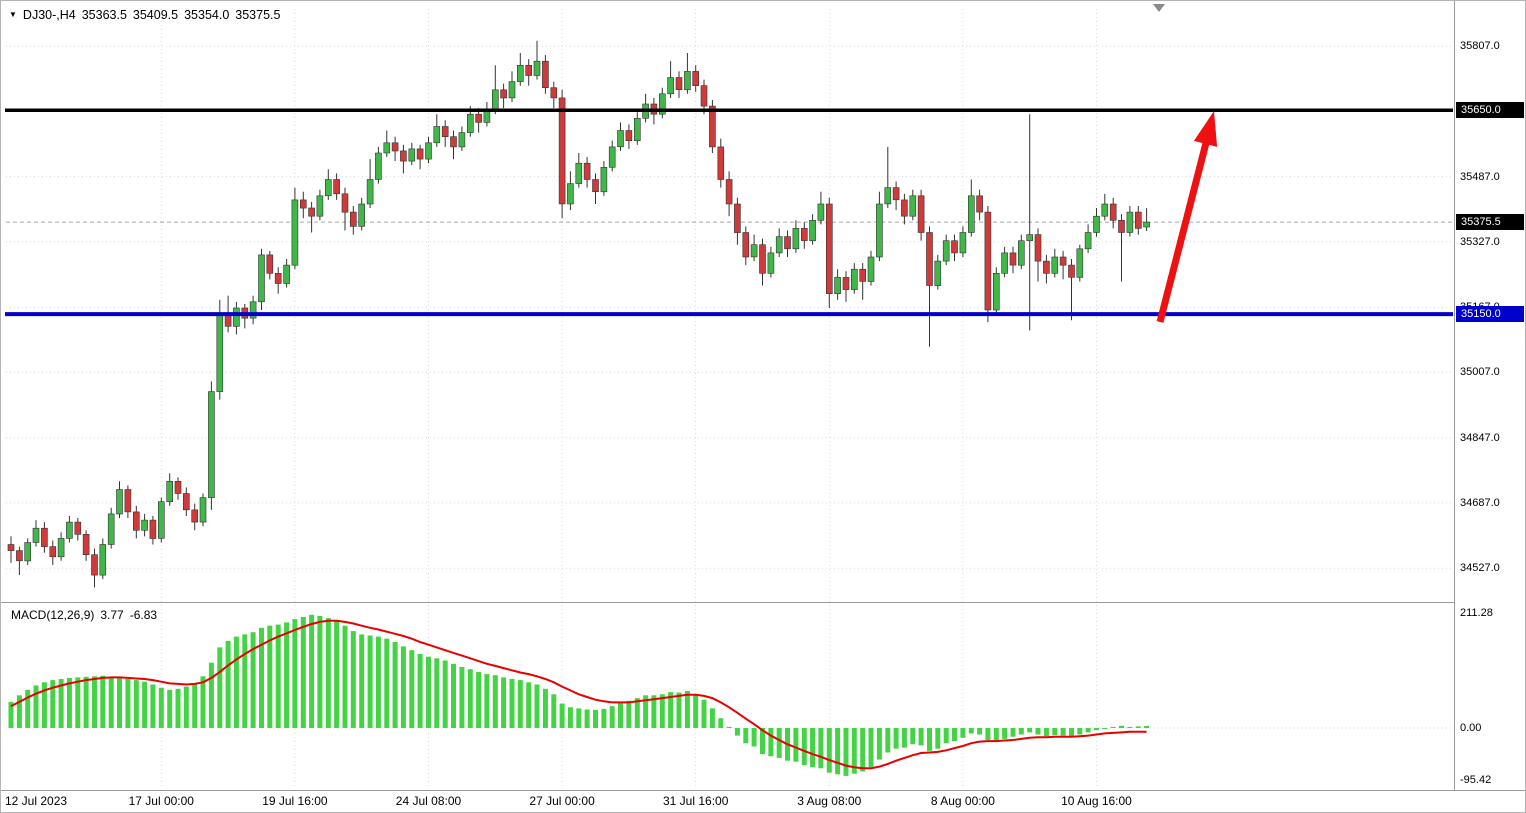 The height and width of the screenshot is (813, 1526). Describe the element at coordinates (1096, 801) in the screenshot. I see `date-tick-label: 10 Aug 16:00` at that location.